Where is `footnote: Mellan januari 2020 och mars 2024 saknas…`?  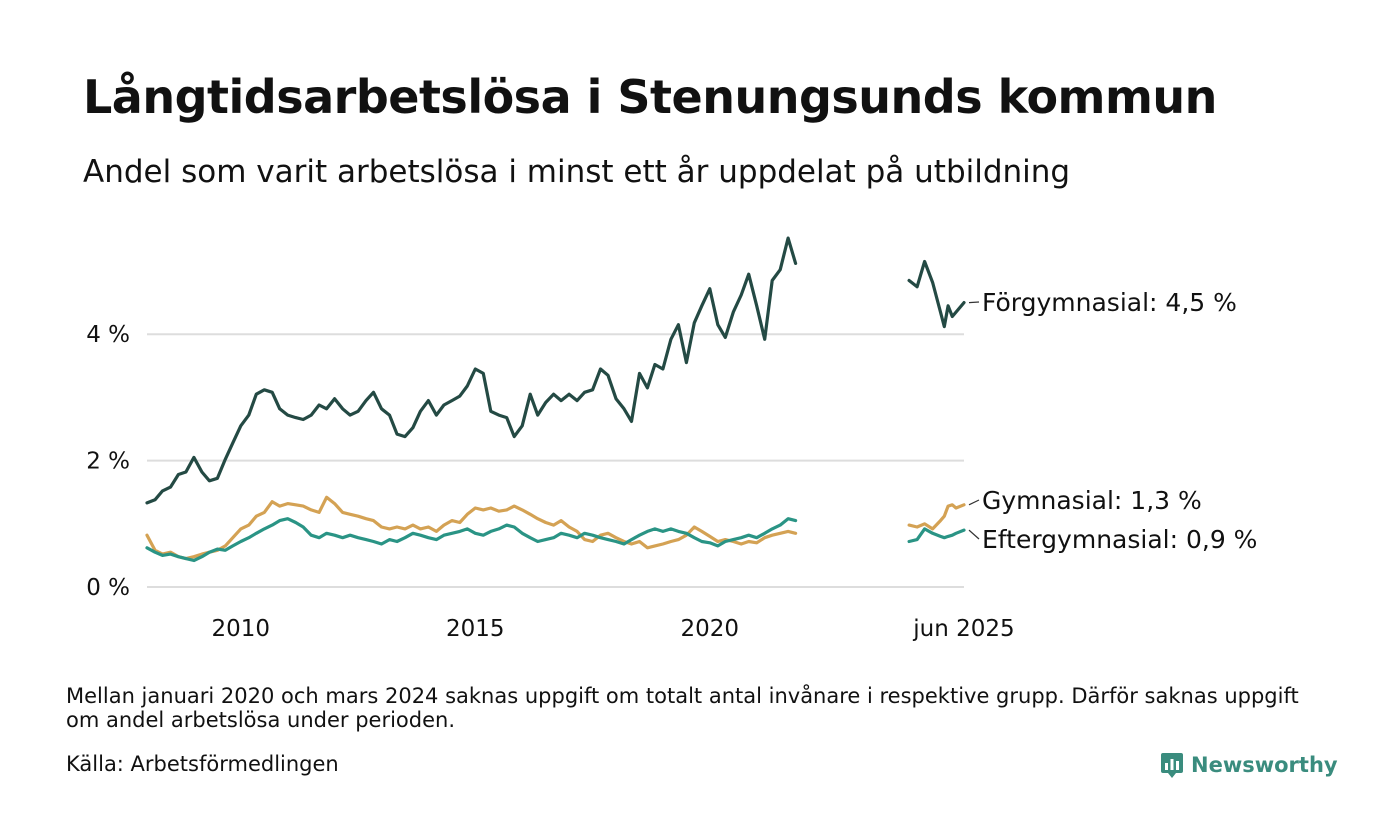
footnote: Mellan januari 2020 och mars 2024 saknas… is located at coordinates (682, 708).